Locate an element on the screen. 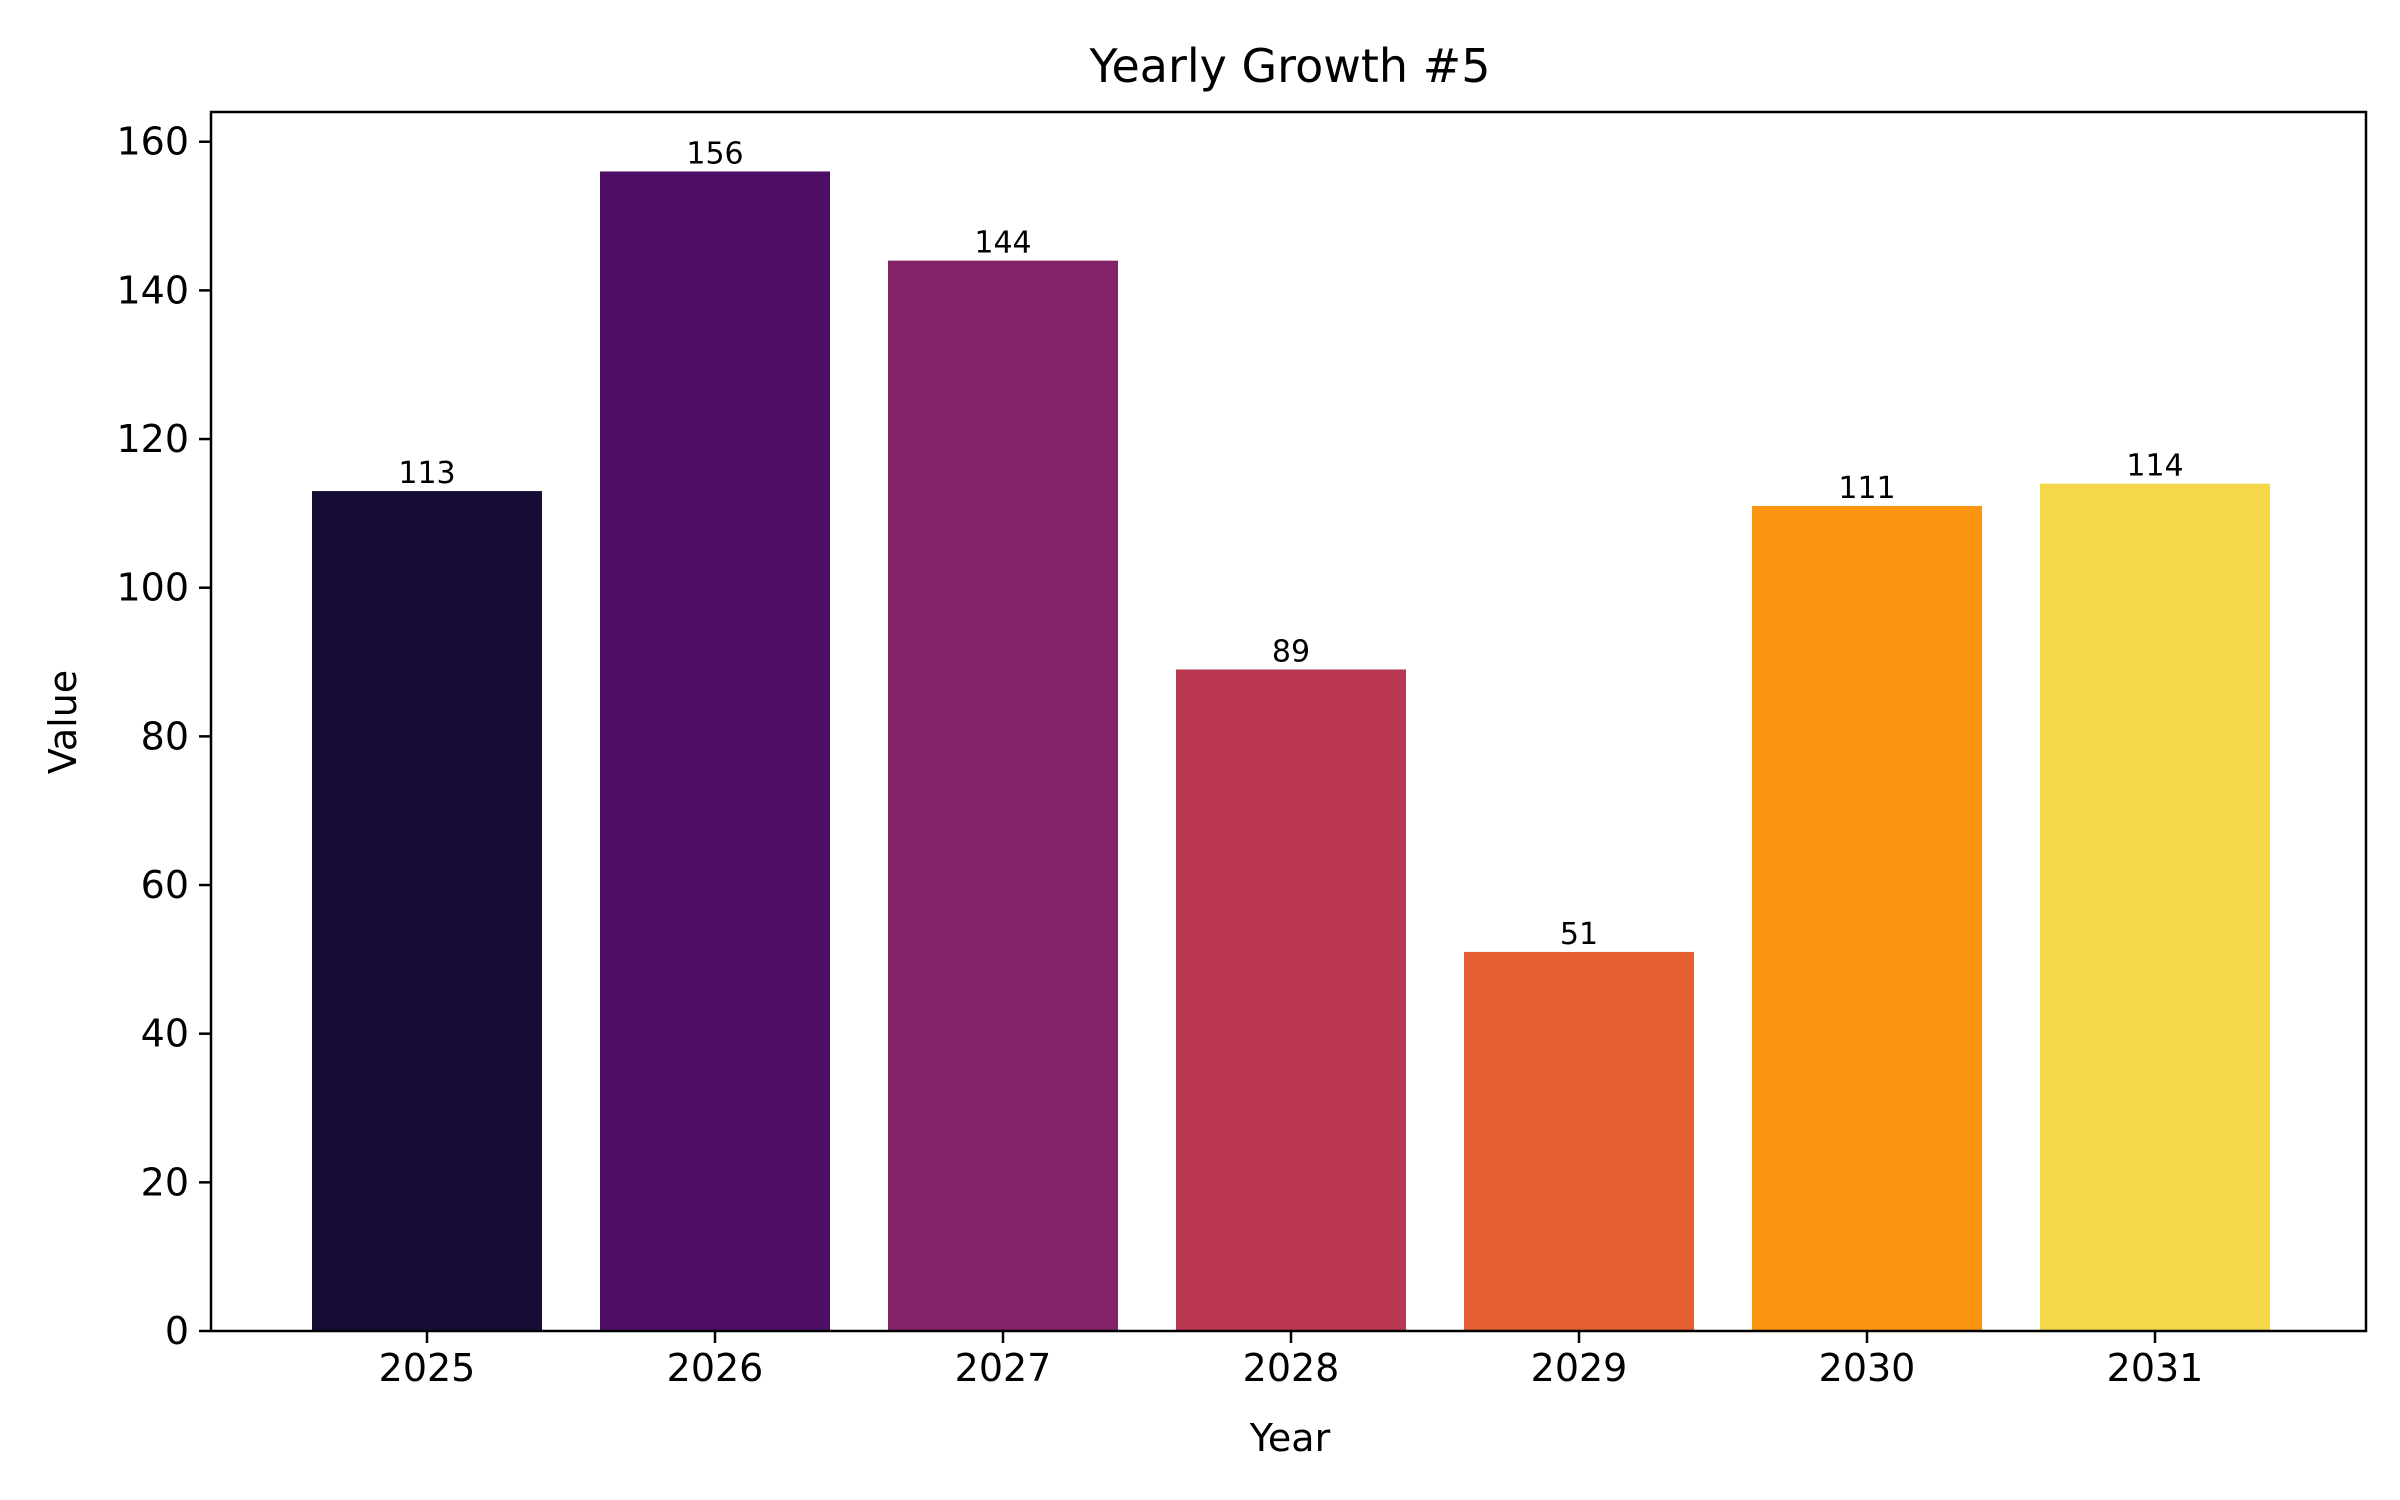  x-axis-label: Year is located at coordinates (1290, 1438).